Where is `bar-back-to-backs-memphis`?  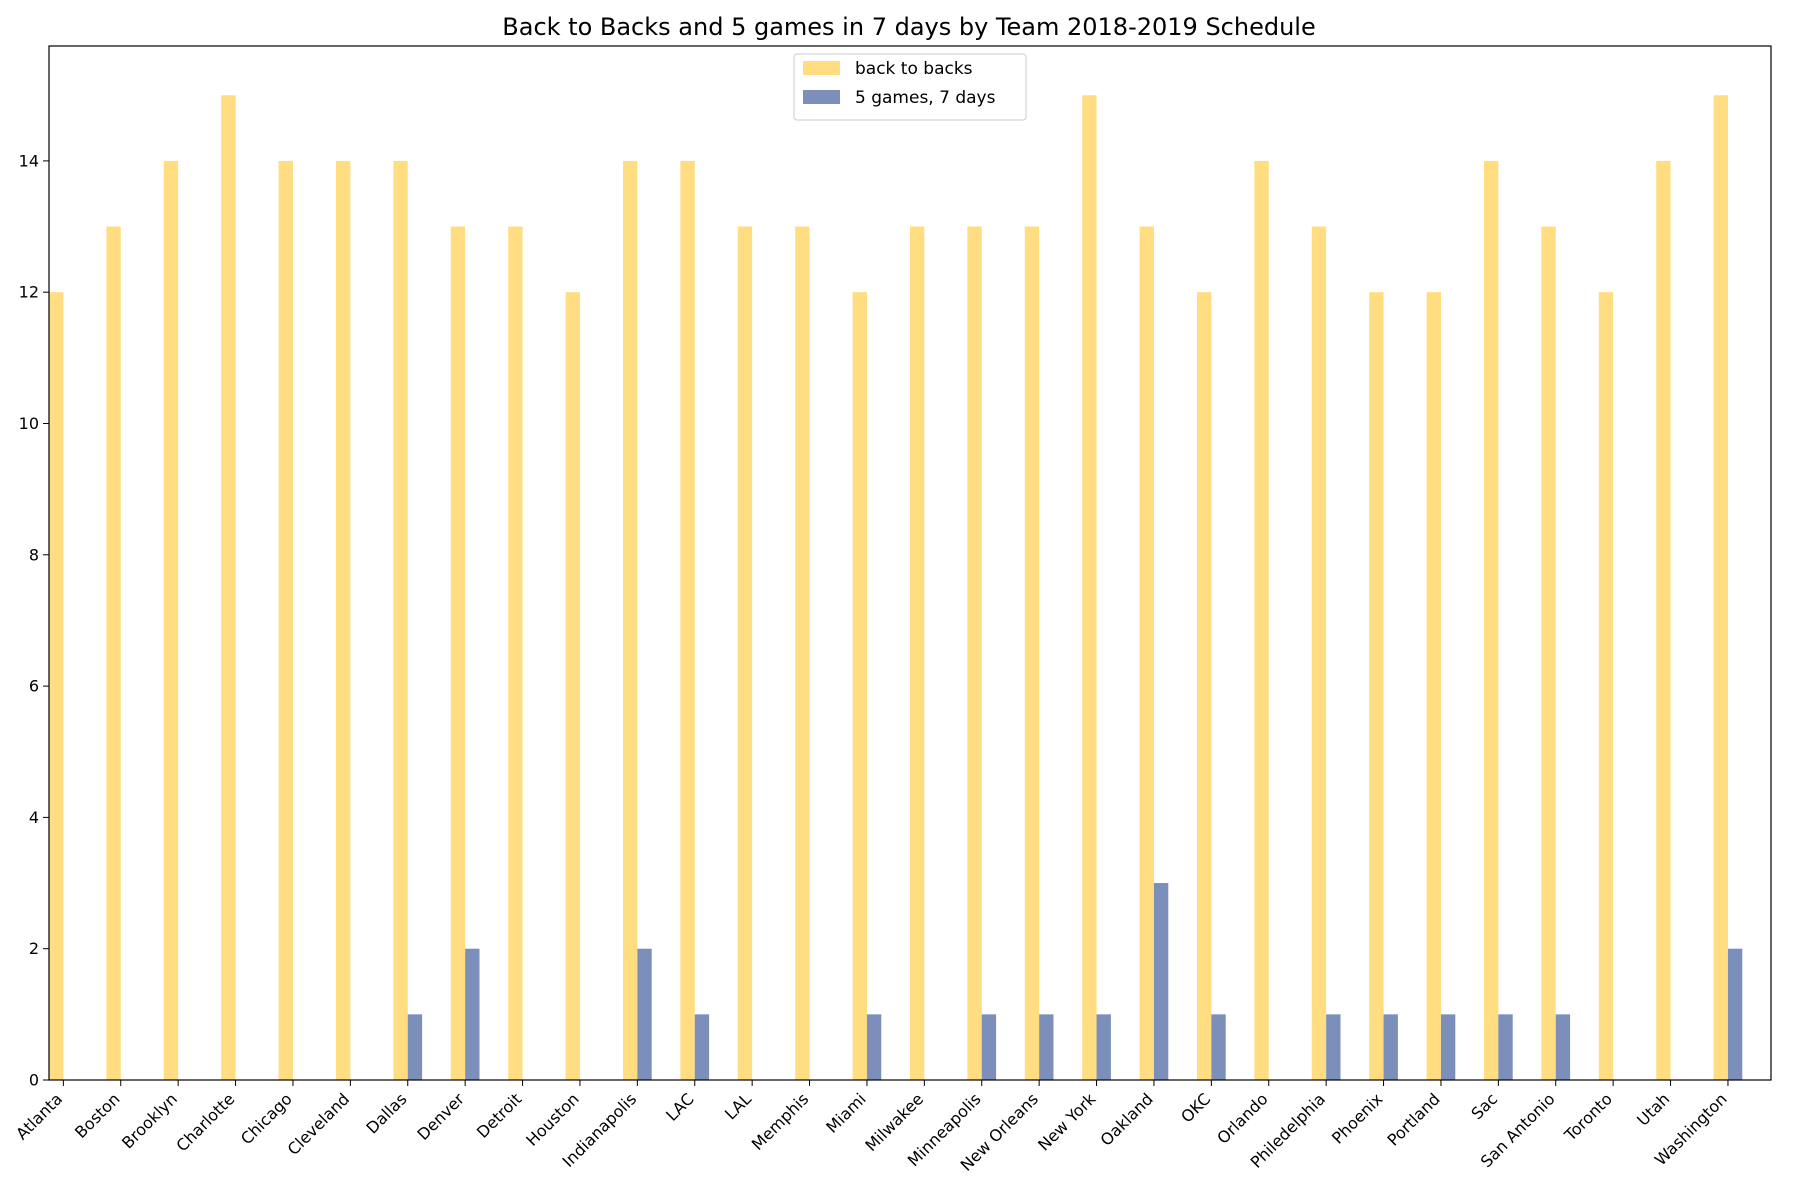
bar-back-to-backs-memphis is located at coordinates (802, 653).